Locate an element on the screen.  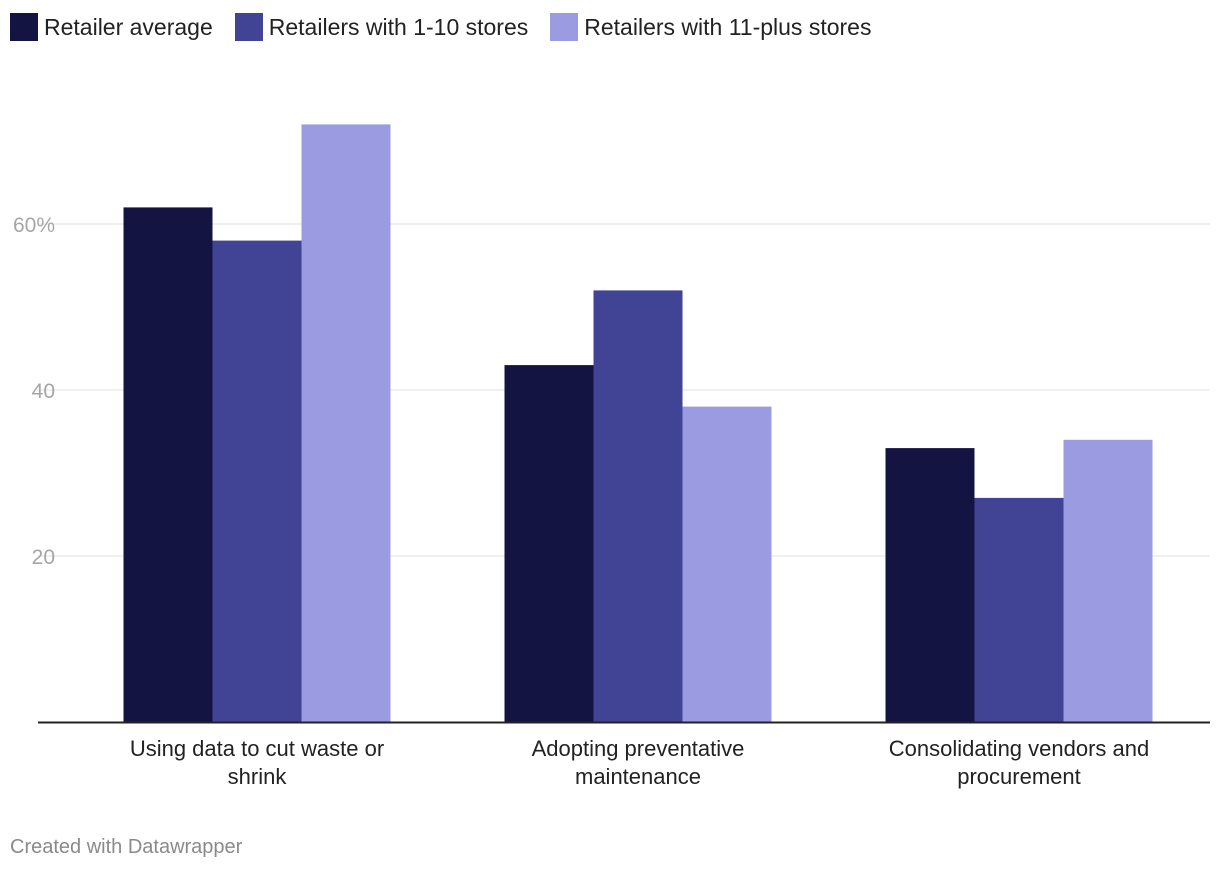
x-category-label-line: procurement is located at coordinates (1019, 776).